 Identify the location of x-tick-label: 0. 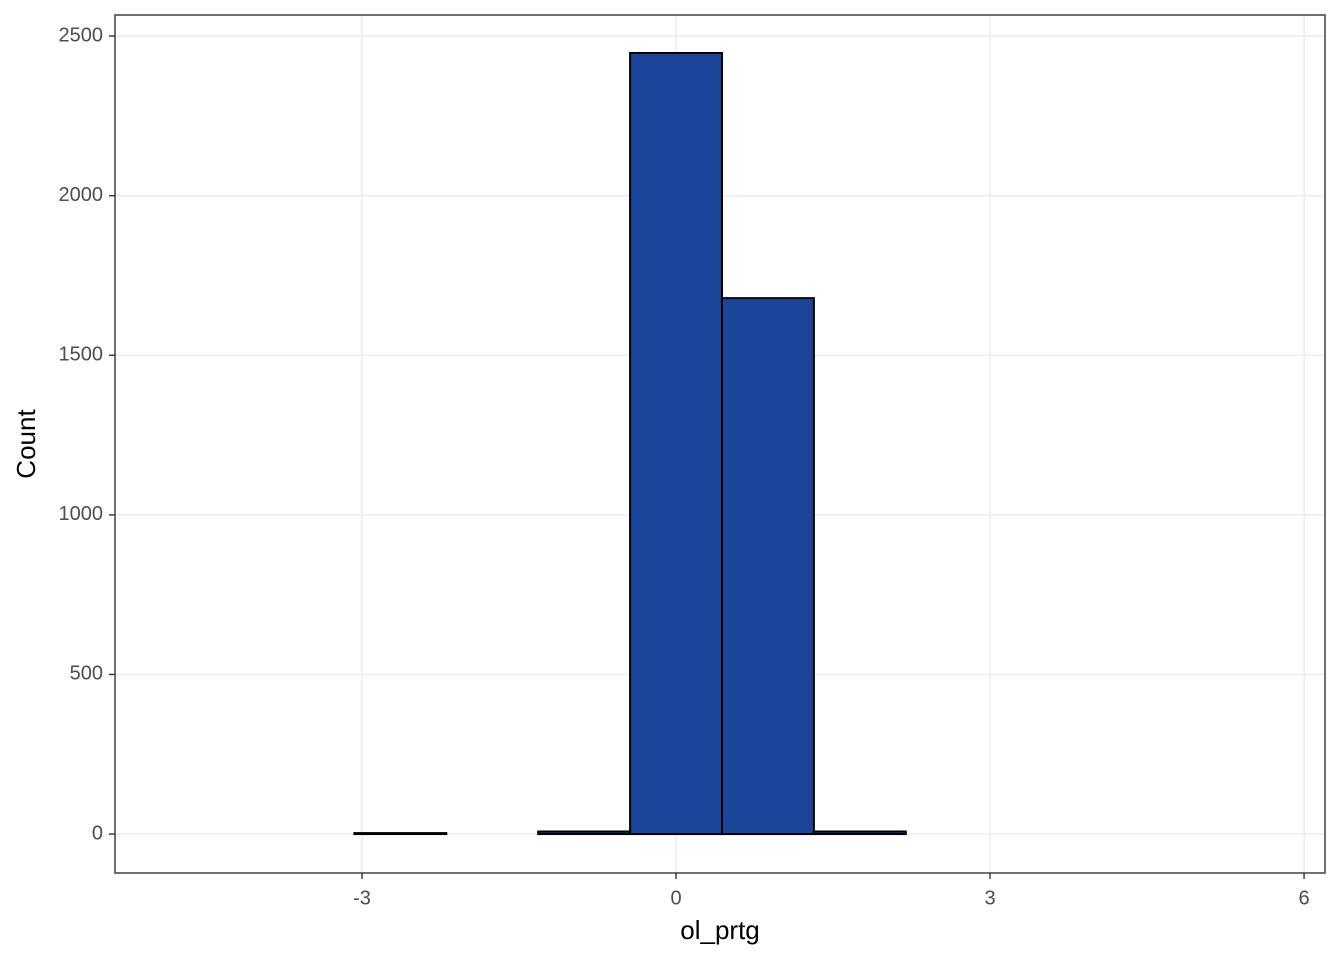
(675, 898).